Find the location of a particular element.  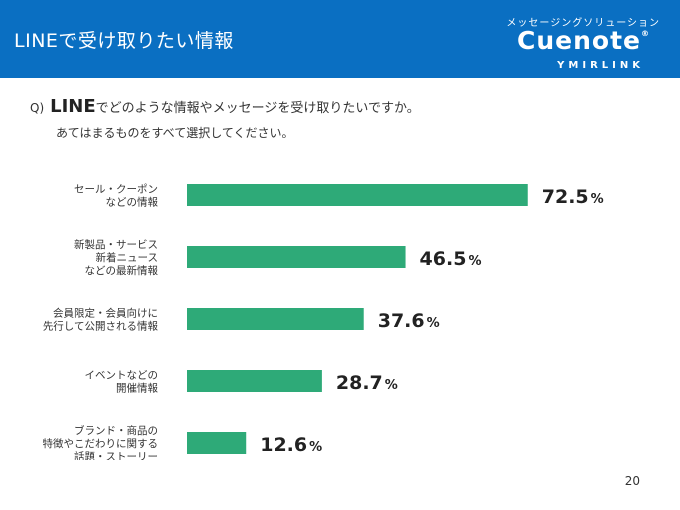

data-label-value: 37.6 is located at coordinates (401, 321).